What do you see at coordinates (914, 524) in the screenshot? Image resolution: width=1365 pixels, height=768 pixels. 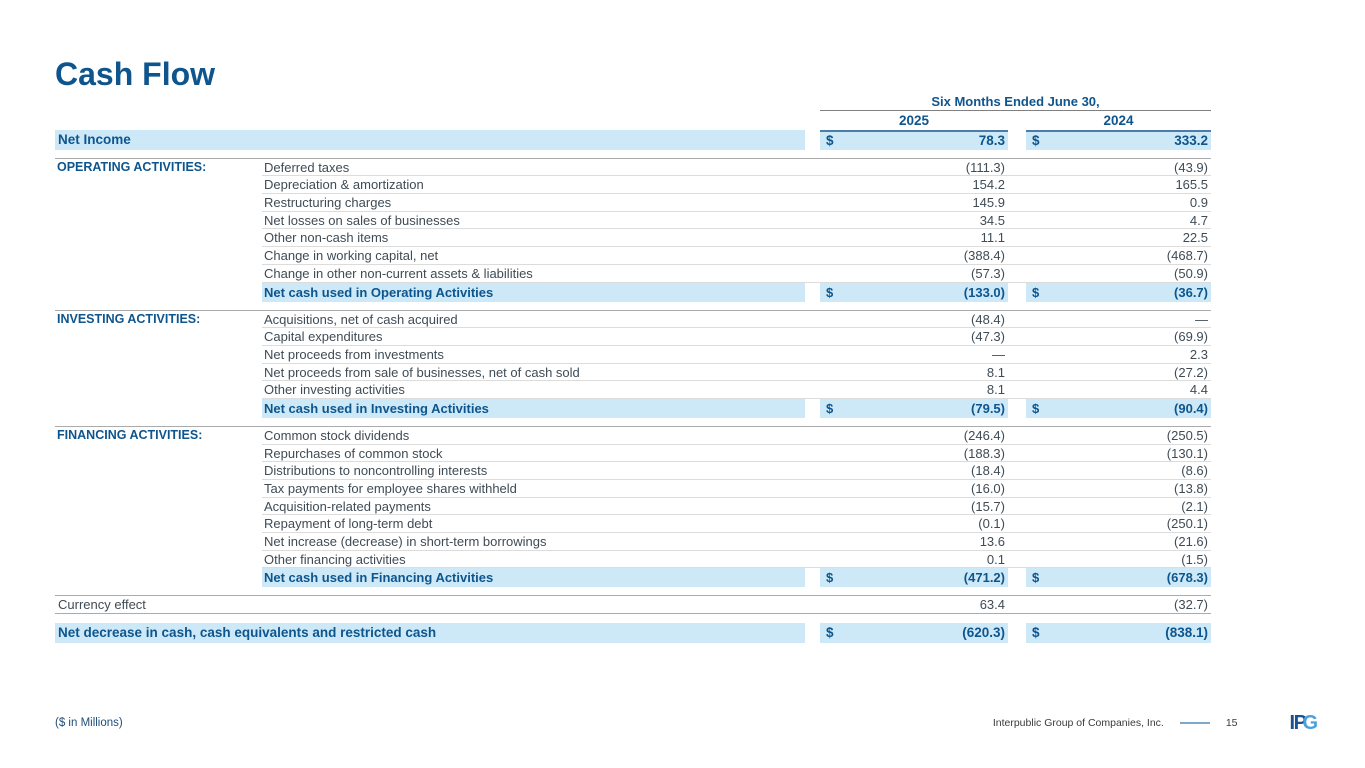 I see `row-value-2025: (0.1)` at bounding box center [914, 524].